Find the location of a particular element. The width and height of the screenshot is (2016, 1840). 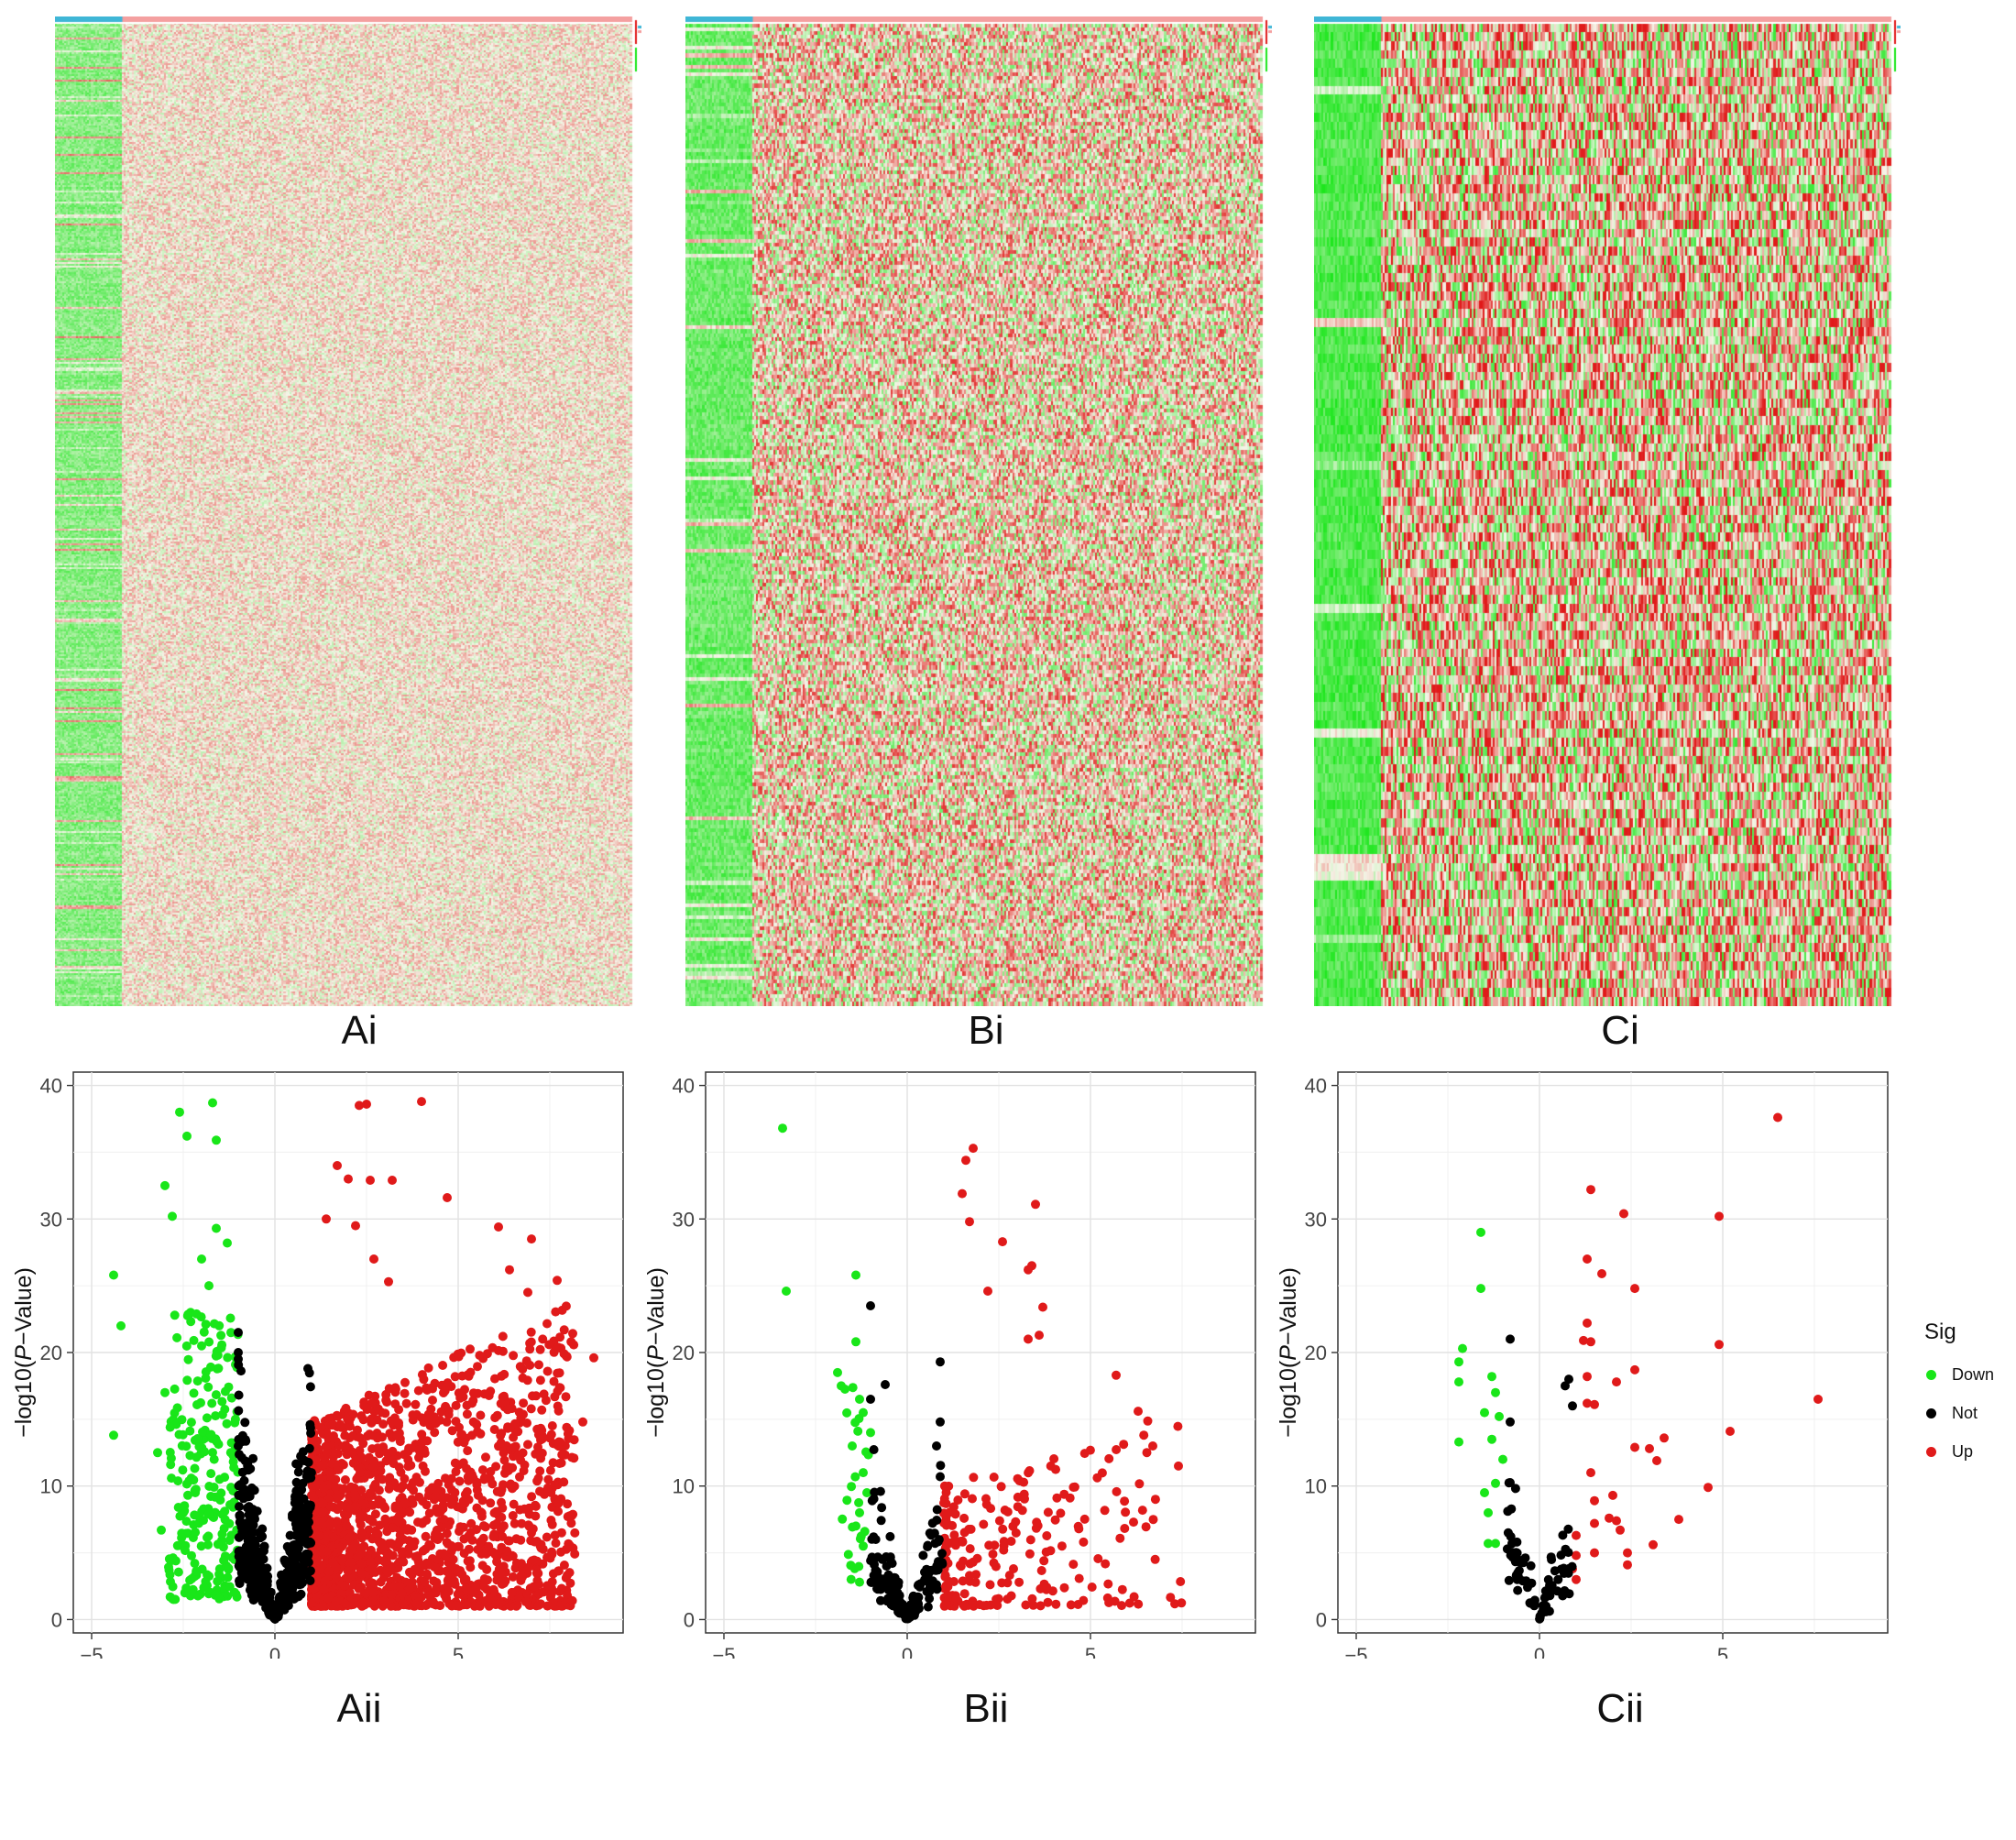

x-tick-label: 5 is located at coordinates (458, 1651).